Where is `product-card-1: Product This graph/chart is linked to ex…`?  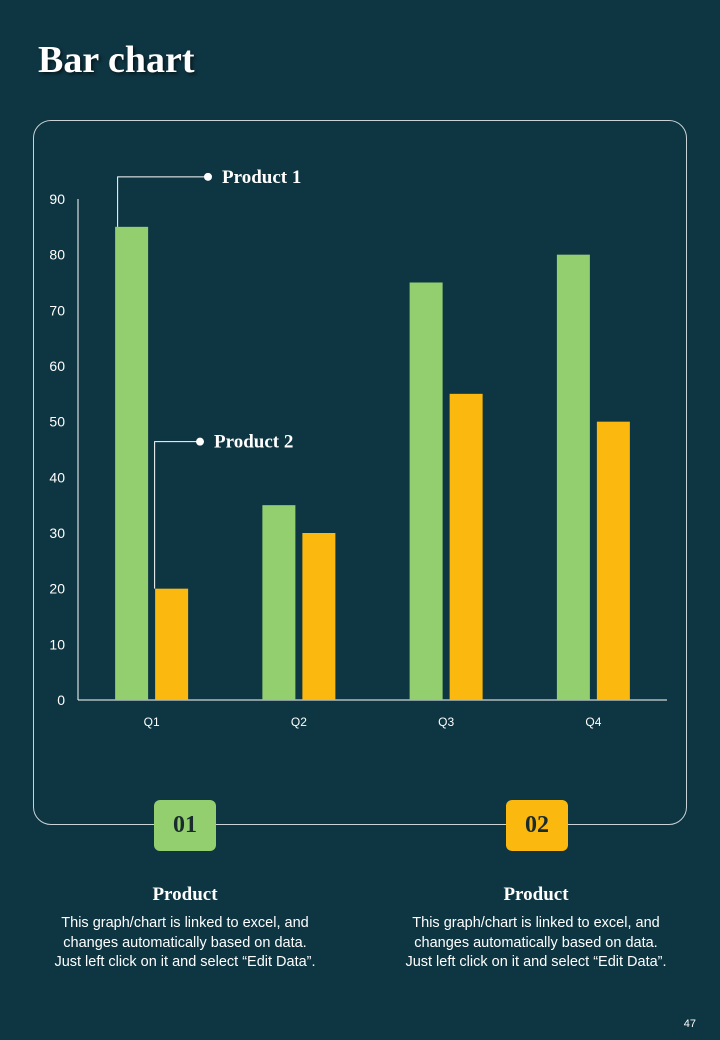
product-card-1: Product This graph/chart is linked to ex… is located at coordinates (185, 928).